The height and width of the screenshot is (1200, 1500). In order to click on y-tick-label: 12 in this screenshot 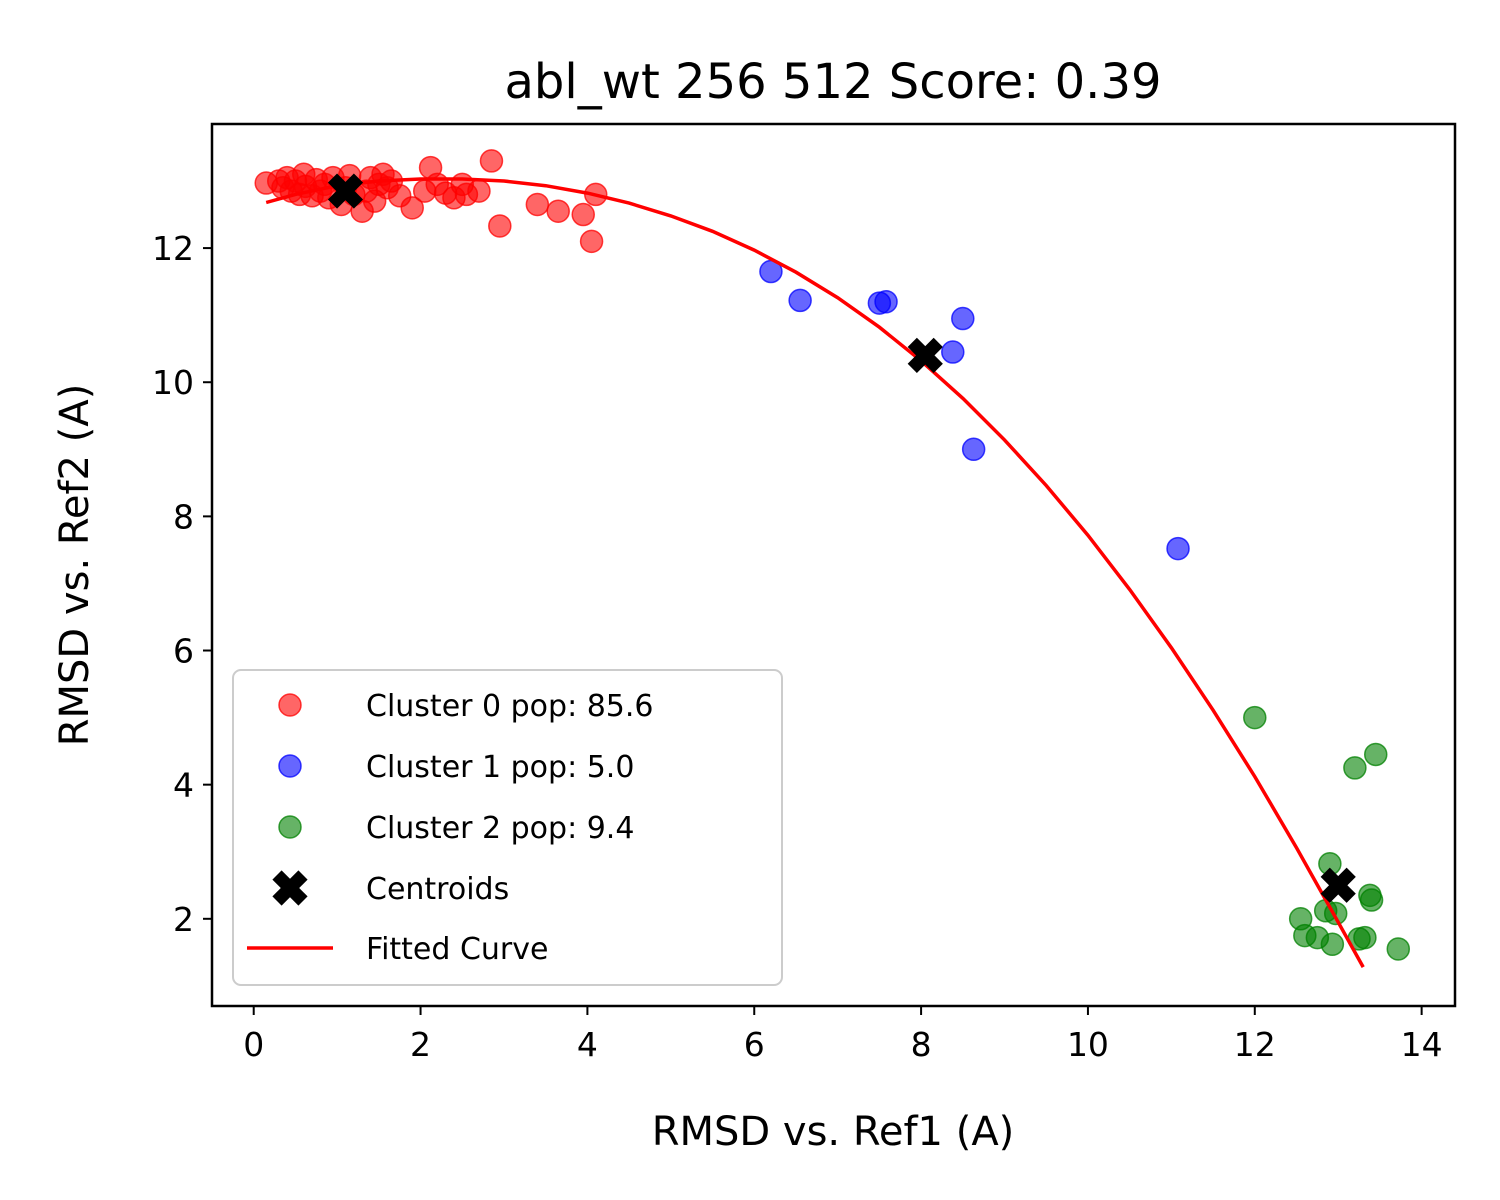, I will do `click(173, 248)`.